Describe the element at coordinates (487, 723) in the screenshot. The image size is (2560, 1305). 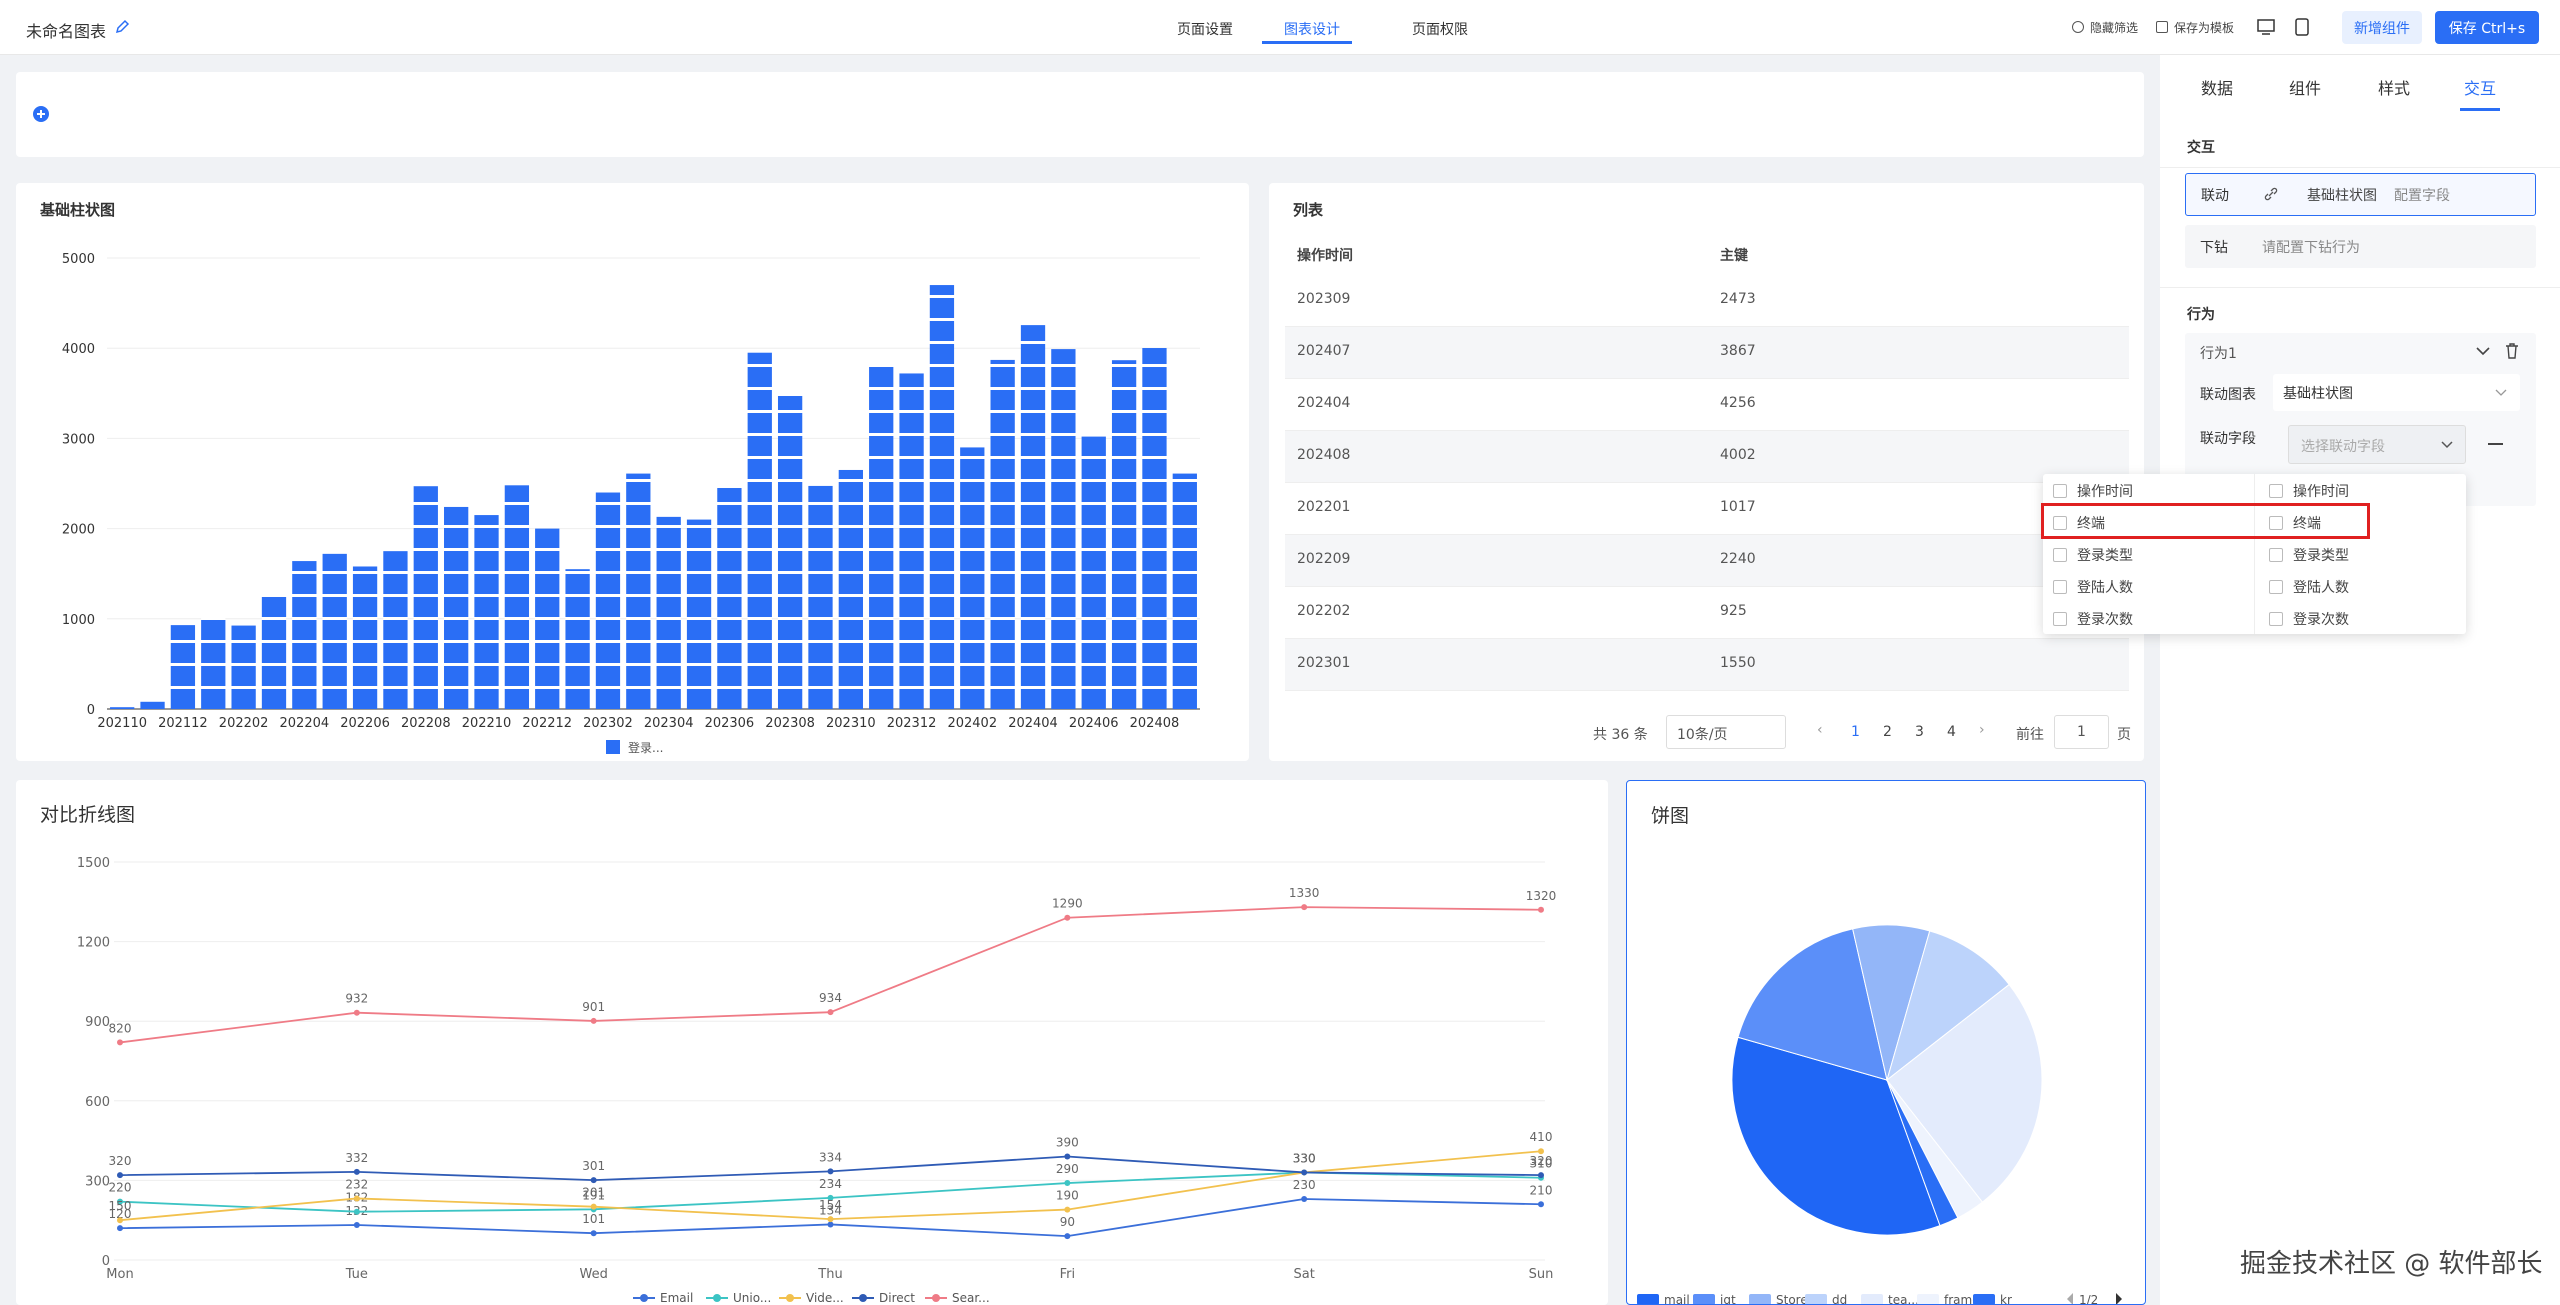
I see `x-tick-label: 202210` at that location.